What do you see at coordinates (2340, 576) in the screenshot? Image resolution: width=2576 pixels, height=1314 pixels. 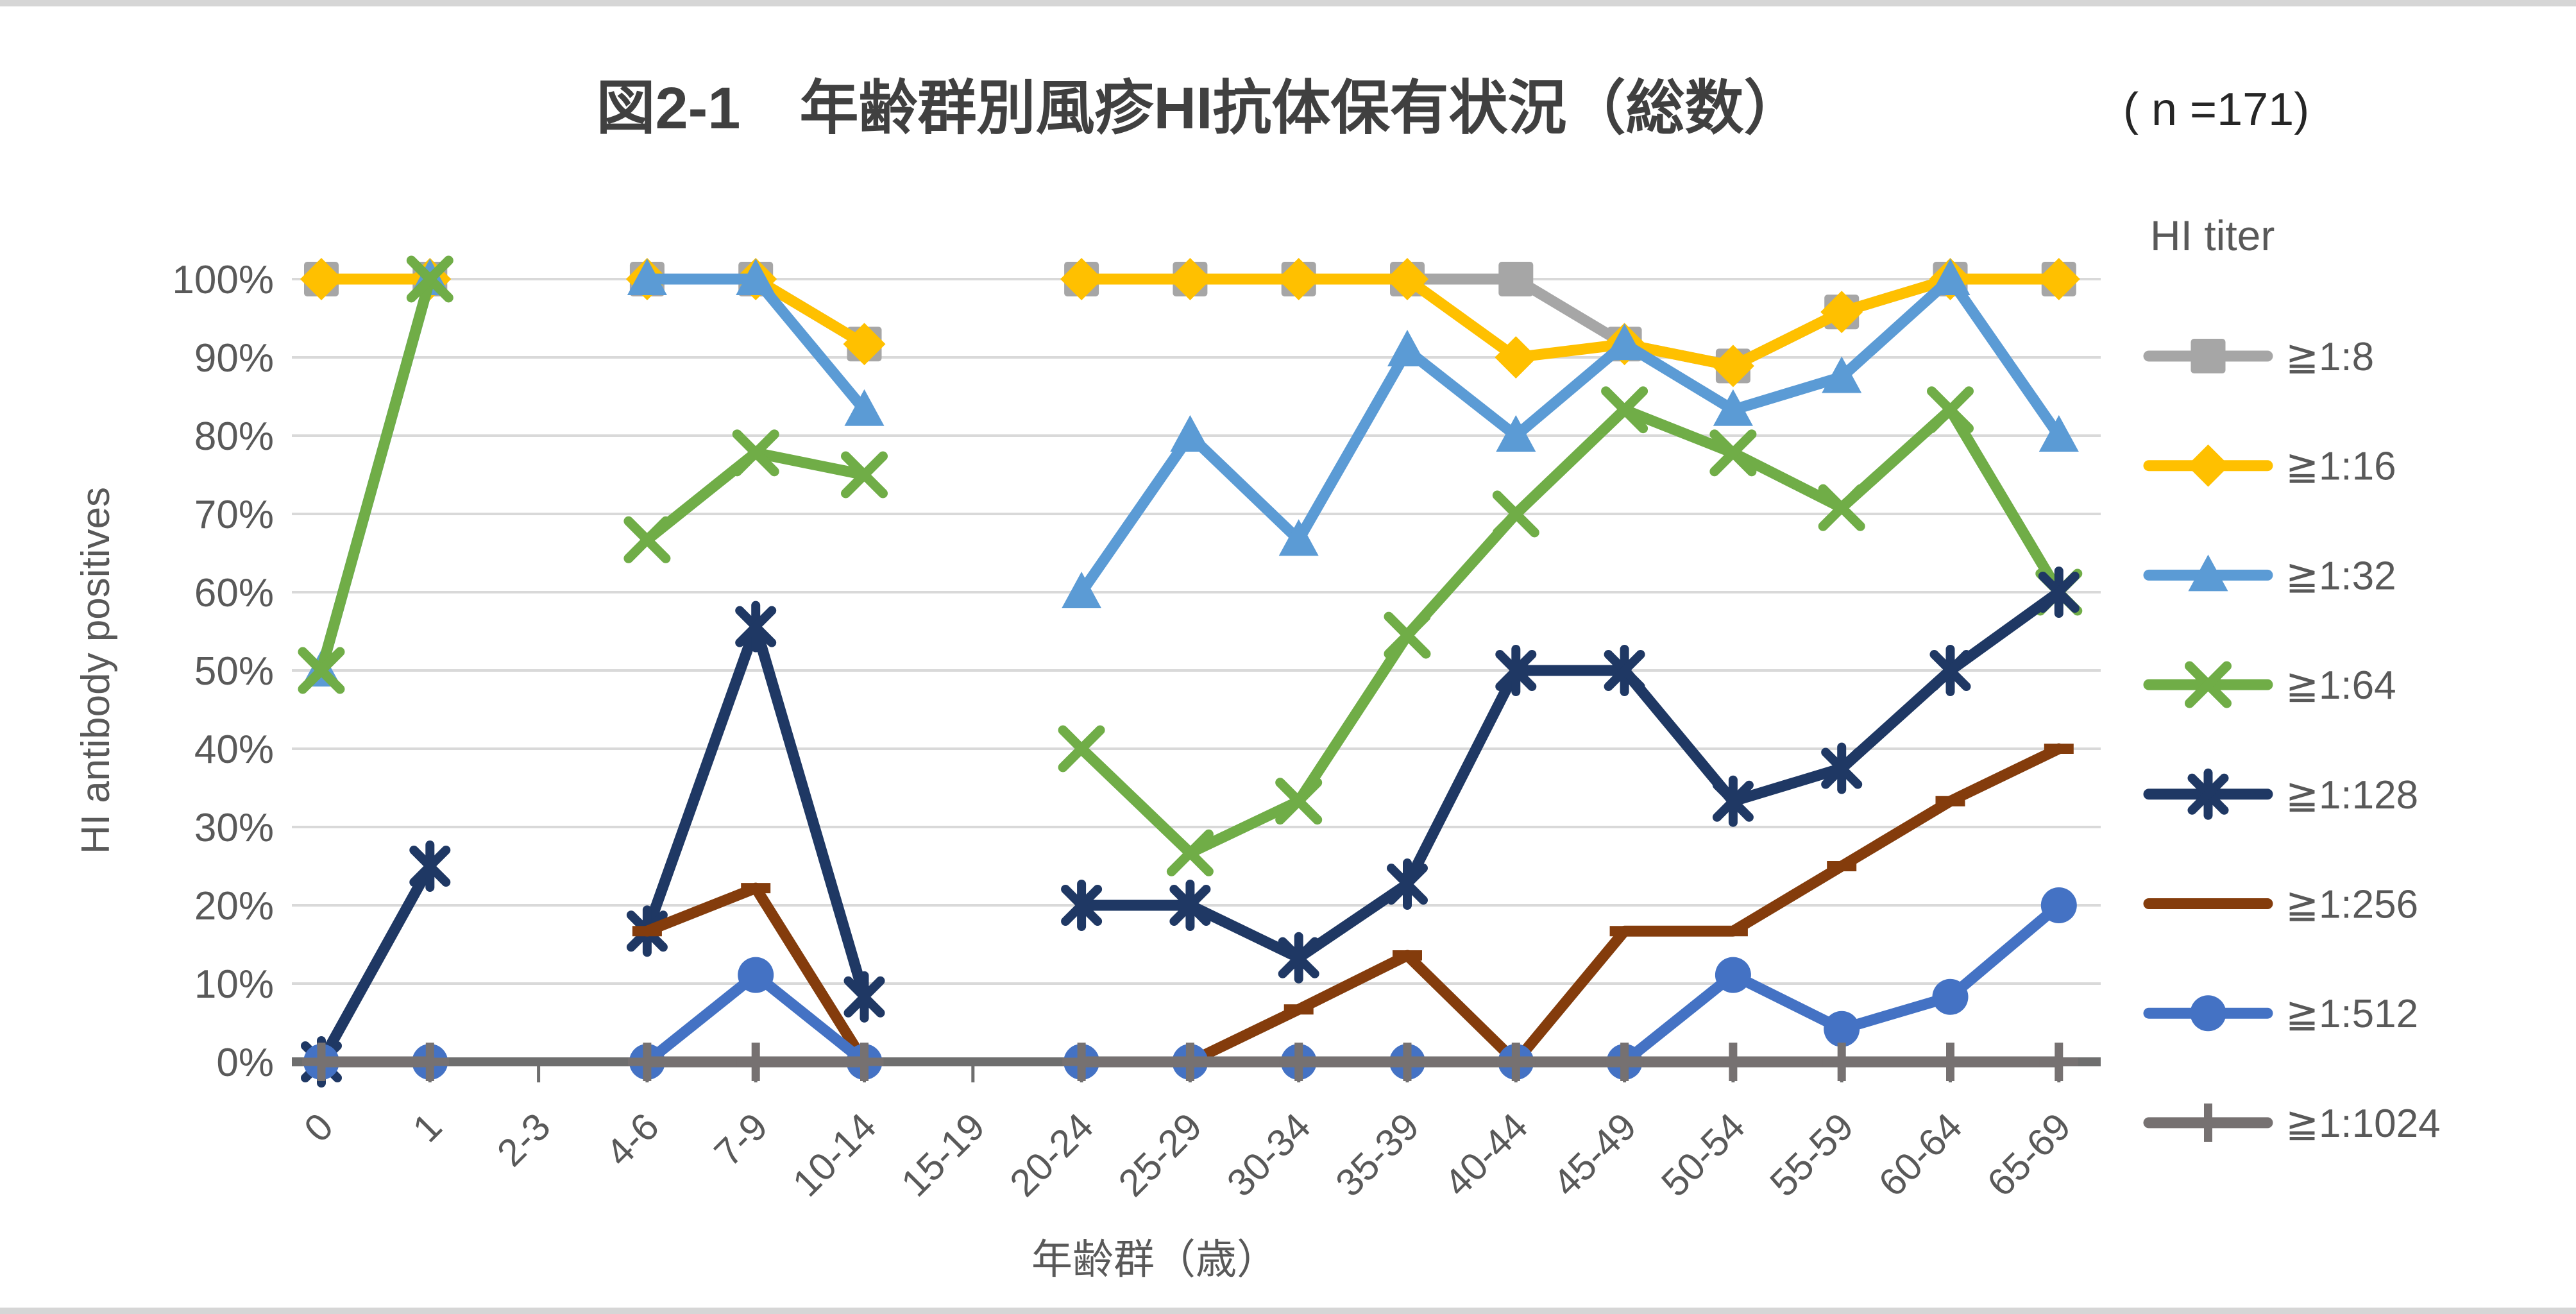 I see `legend-item-label: ≧1:32` at bounding box center [2340, 576].